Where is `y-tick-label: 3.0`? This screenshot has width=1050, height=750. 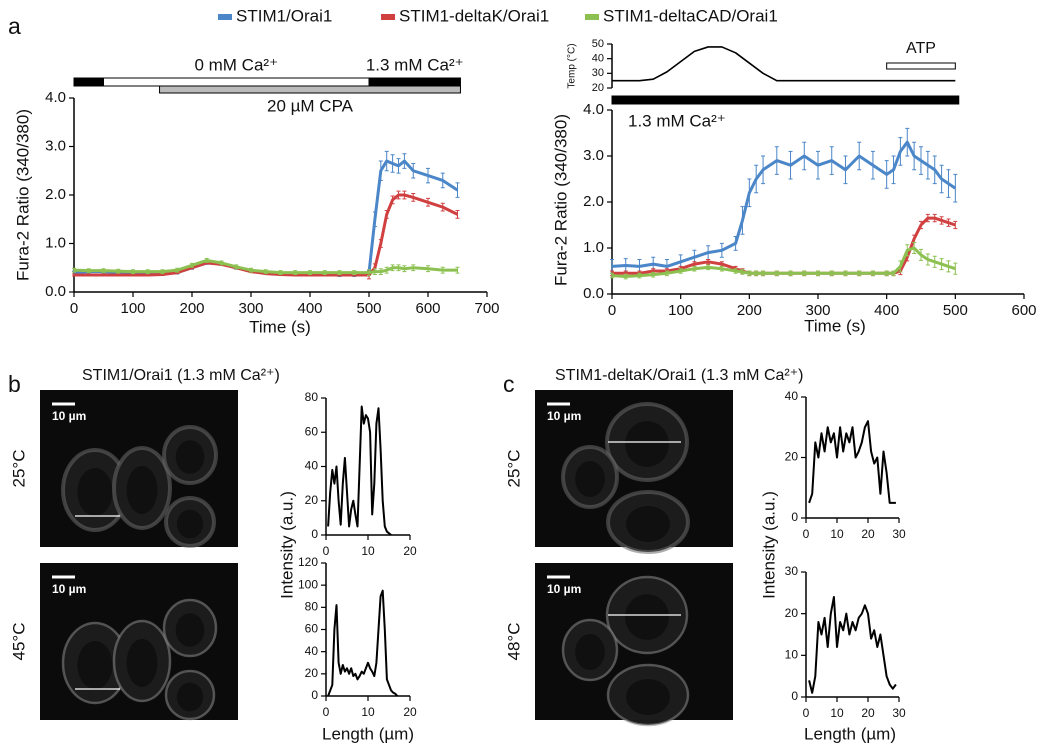 y-tick-label: 3.0 is located at coordinates (593, 155).